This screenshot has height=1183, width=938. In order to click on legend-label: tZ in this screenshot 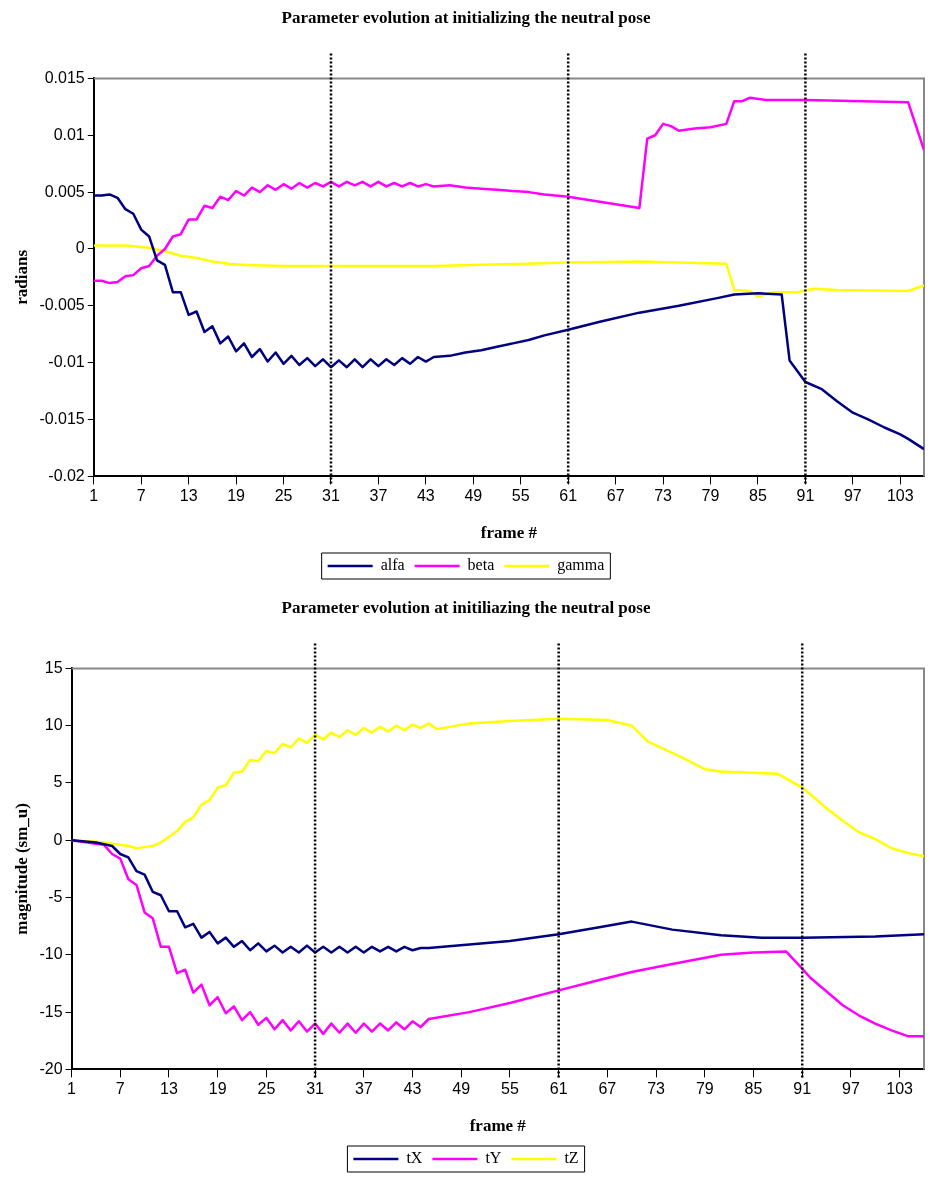, I will do `click(571, 1158)`.